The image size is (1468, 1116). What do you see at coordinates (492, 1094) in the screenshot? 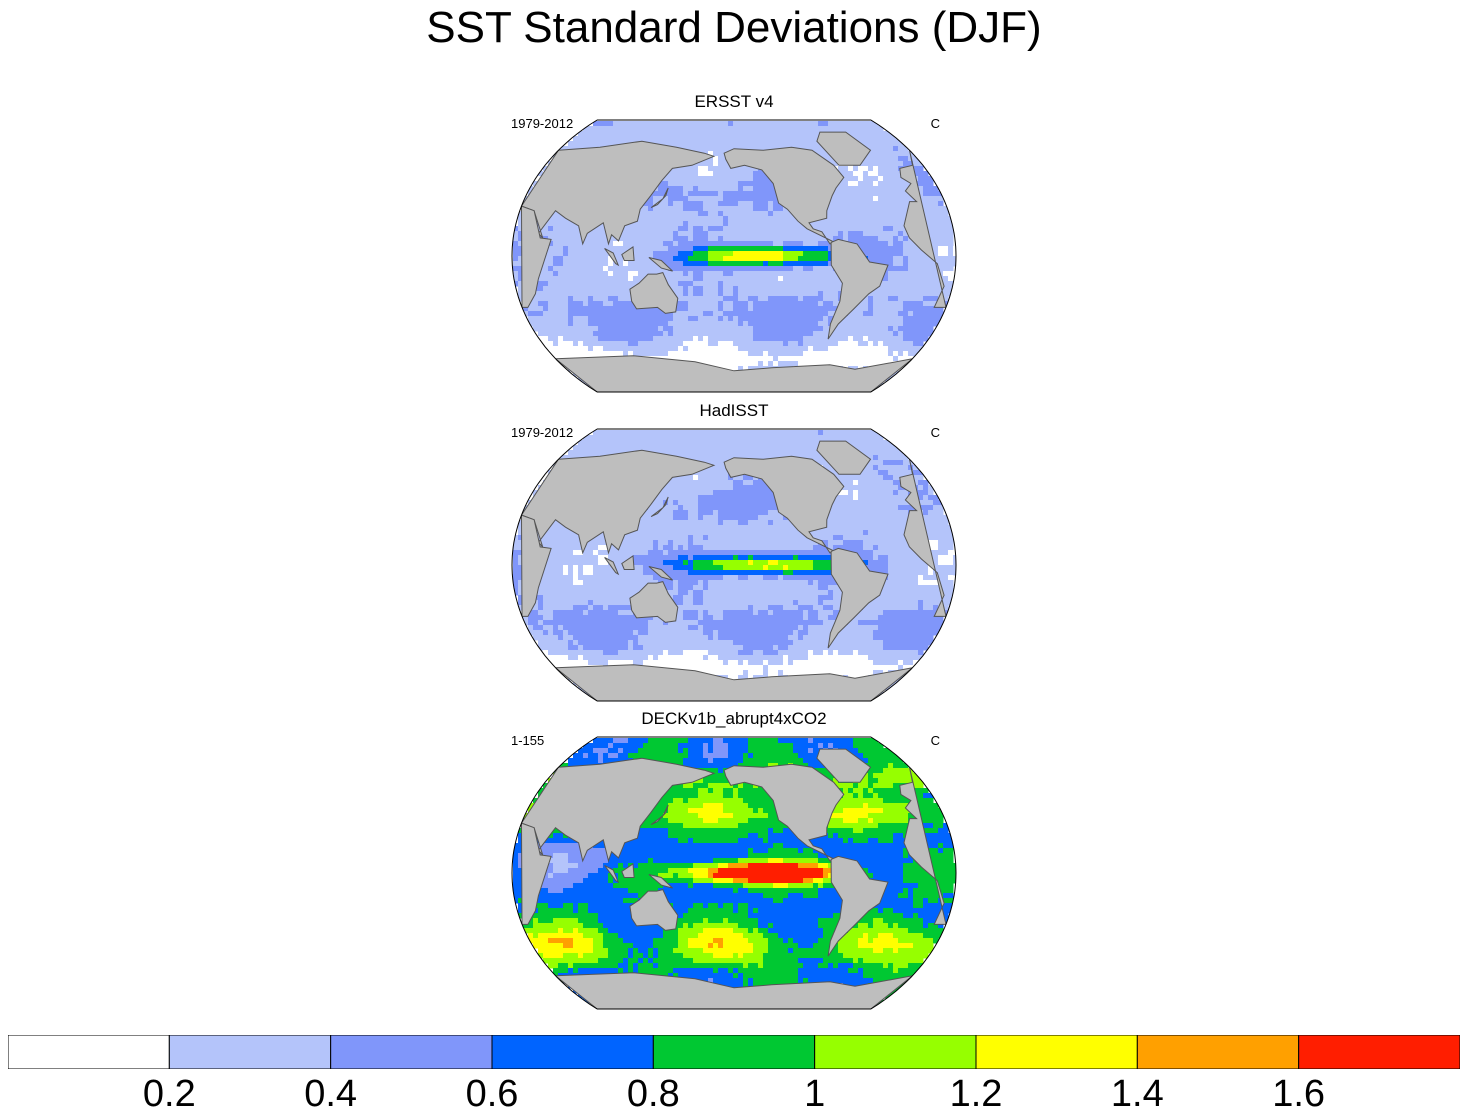
I see `colorbar-tick-label: 0.6` at bounding box center [492, 1094].